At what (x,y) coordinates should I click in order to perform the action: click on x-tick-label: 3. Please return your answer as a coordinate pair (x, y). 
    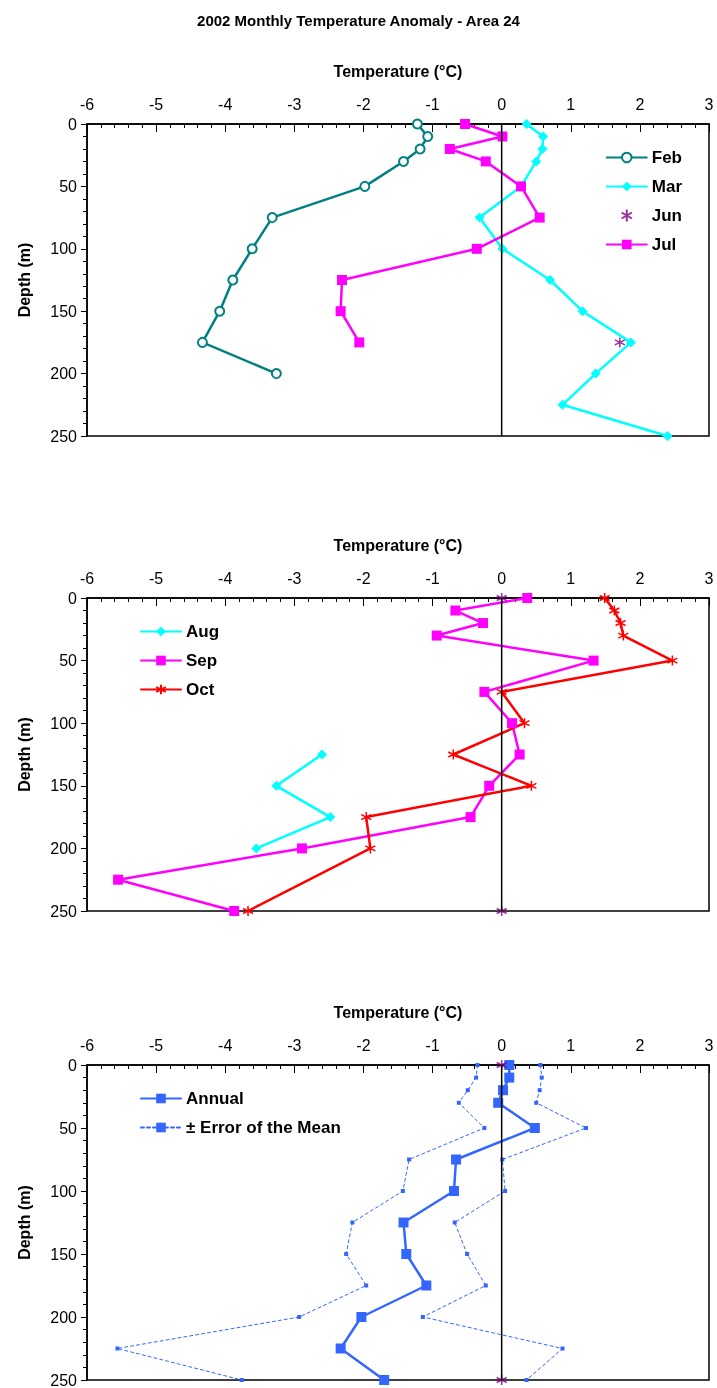
    Looking at the image, I should click on (709, 578).